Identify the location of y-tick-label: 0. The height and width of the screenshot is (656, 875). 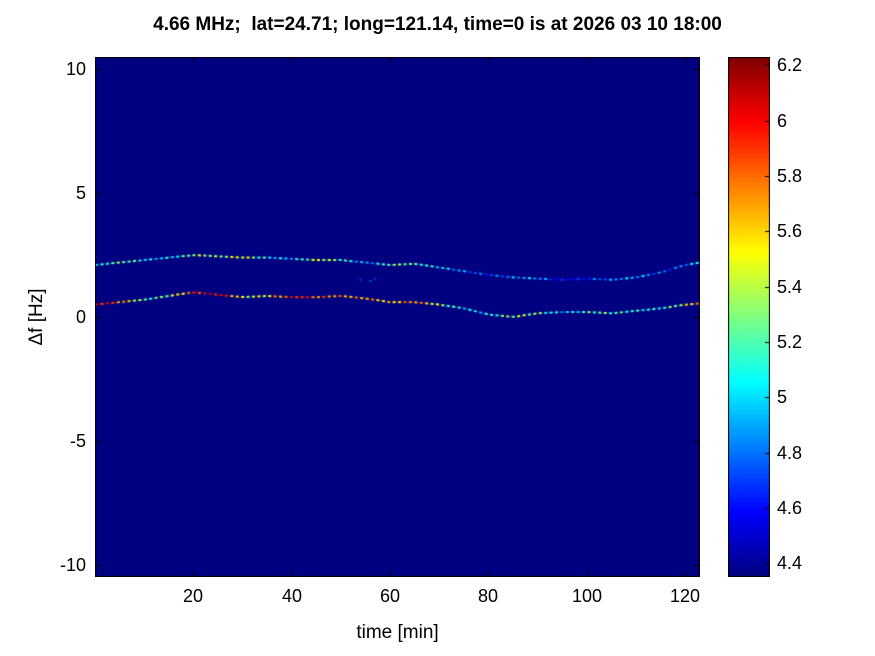
(80, 317).